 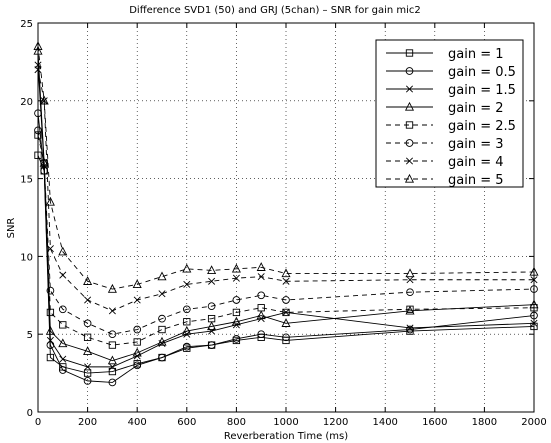 What do you see at coordinates (445, 144) in the screenshot?
I see `legend-item: gain = 3` at bounding box center [445, 144].